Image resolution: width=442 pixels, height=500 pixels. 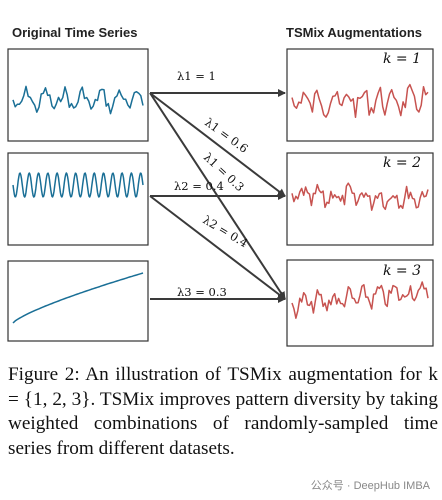 I want to click on original-series-1-line, so click(x=78, y=100).